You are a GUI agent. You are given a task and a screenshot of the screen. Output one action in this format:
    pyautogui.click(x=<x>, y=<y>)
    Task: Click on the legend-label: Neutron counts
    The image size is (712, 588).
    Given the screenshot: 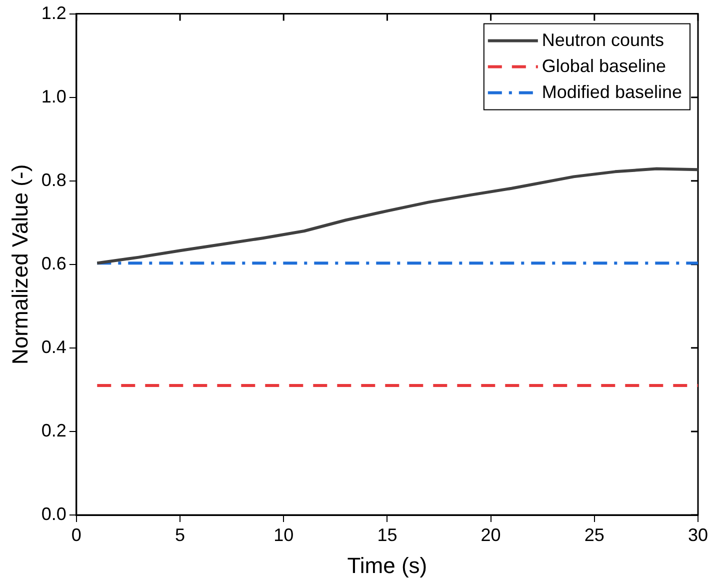 What is the action you would take?
    pyautogui.click(x=603, y=40)
    